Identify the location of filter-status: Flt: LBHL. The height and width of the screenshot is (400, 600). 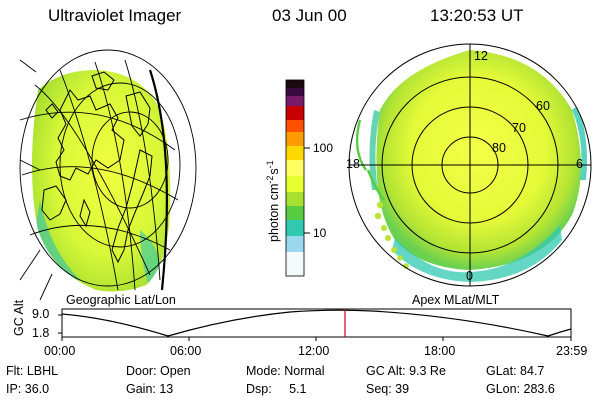
(32, 371).